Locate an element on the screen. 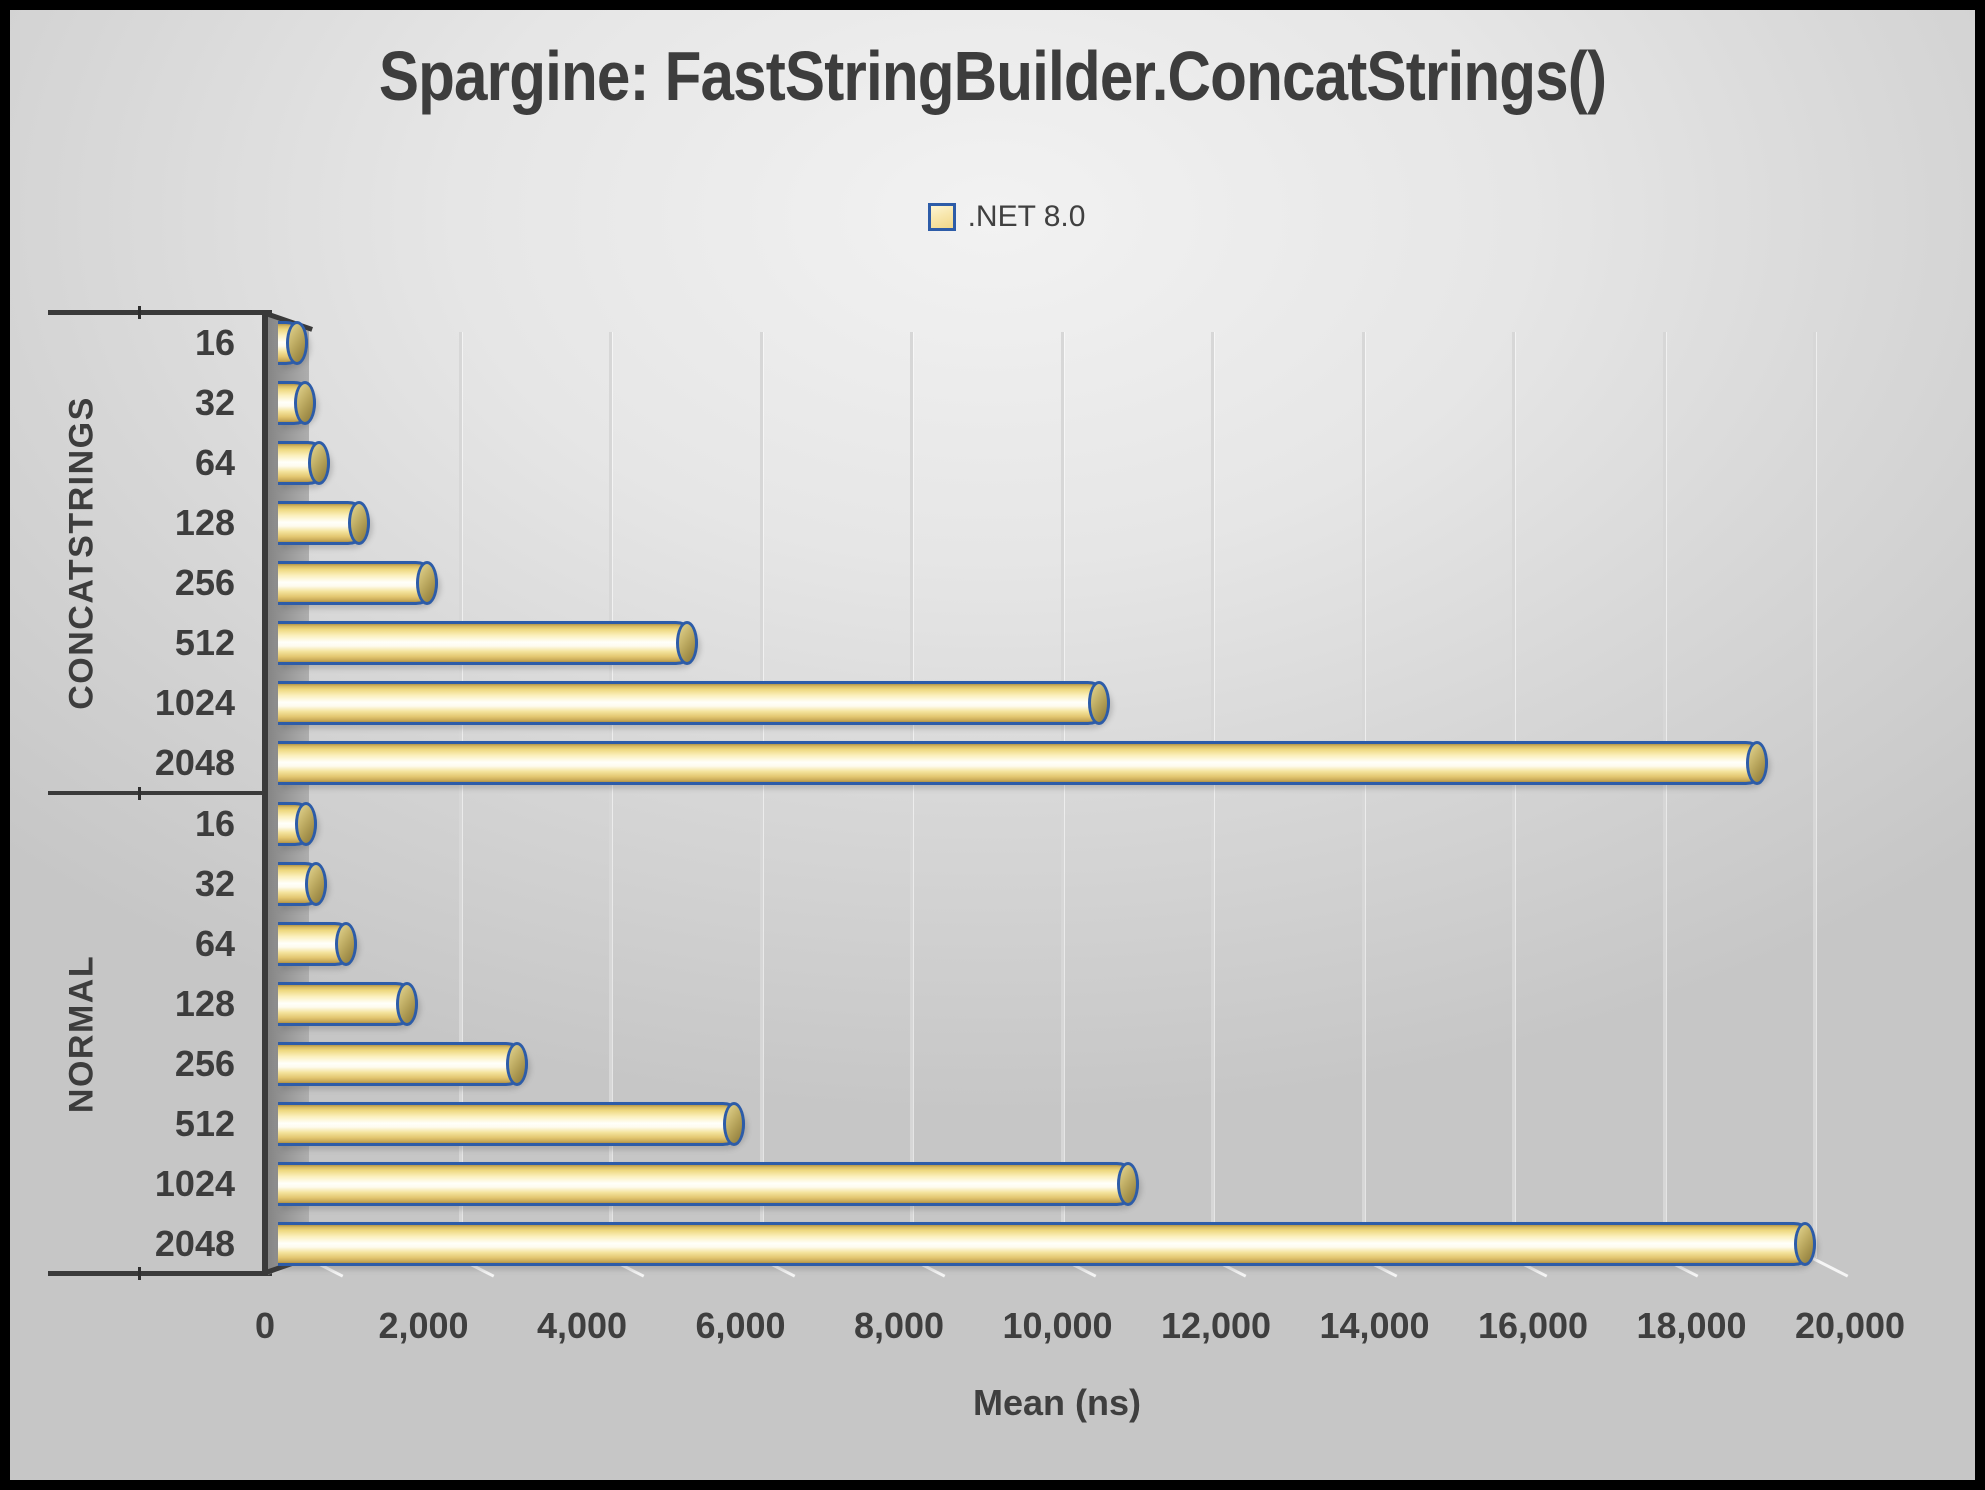  category-label-normal-256: 256 is located at coordinates (204, 1063).